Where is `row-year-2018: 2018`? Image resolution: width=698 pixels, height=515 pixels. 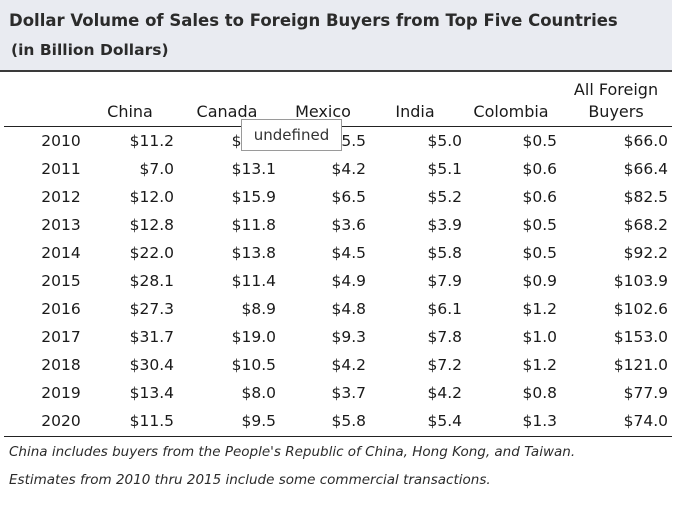 row-year-2018: 2018 is located at coordinates (61, 365).